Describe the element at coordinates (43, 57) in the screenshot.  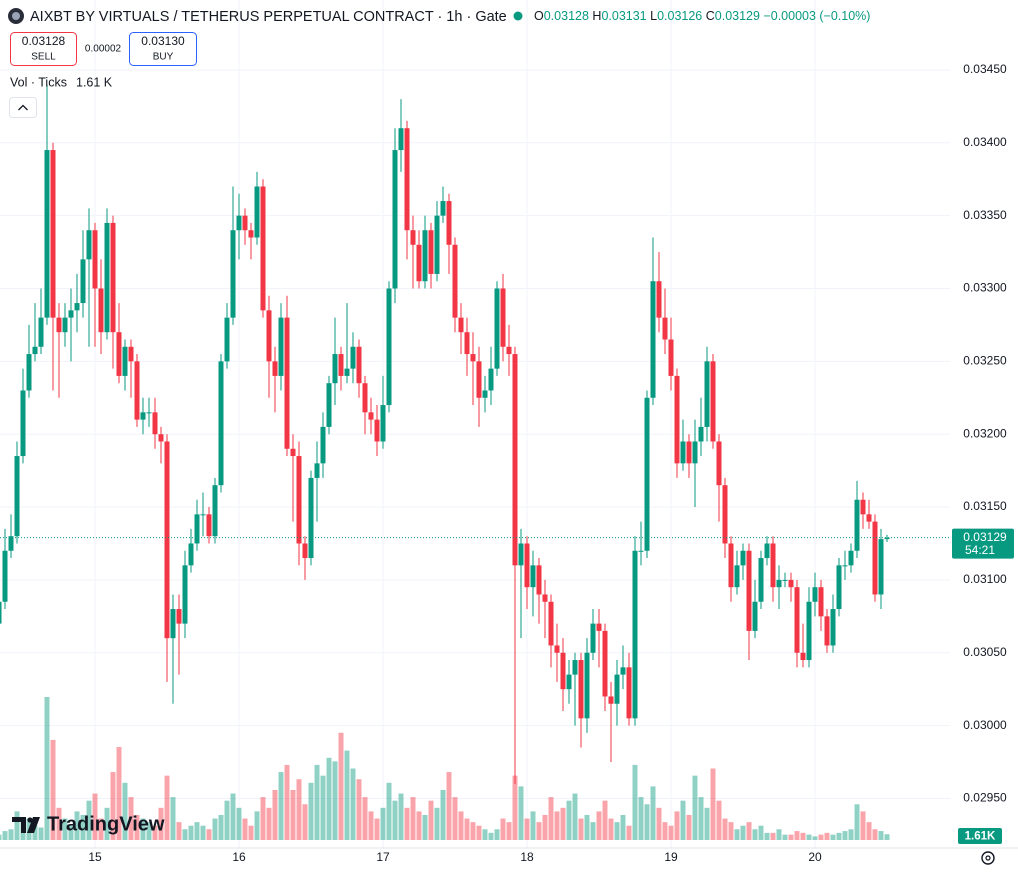
I see `sell-label: SELL` at that location.